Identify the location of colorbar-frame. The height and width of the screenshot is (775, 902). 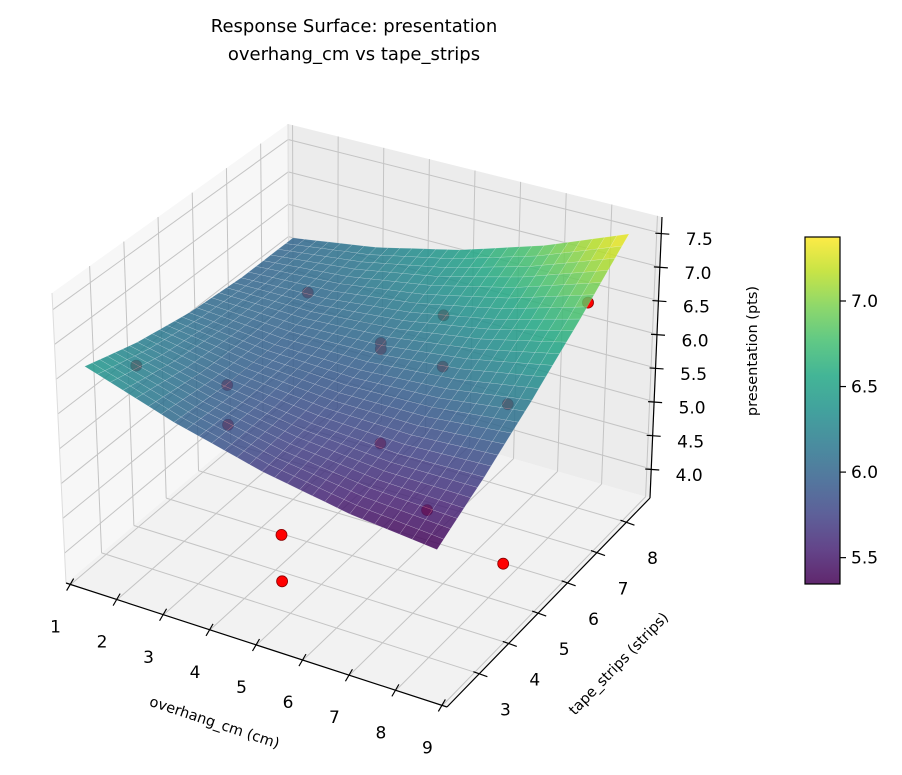
(822, 410).